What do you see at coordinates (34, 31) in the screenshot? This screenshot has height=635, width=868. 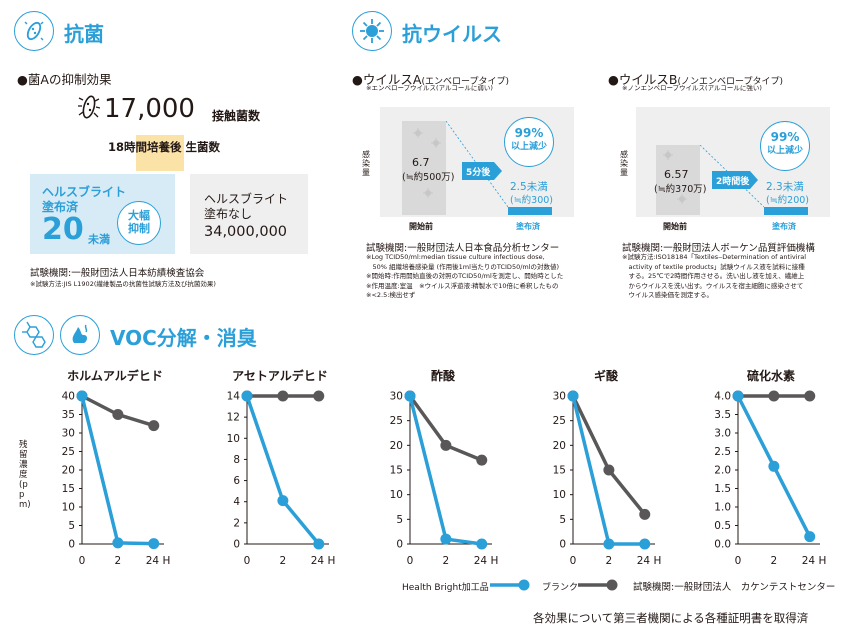 I see `bacteria-icon` at bounding box center [34, 31].